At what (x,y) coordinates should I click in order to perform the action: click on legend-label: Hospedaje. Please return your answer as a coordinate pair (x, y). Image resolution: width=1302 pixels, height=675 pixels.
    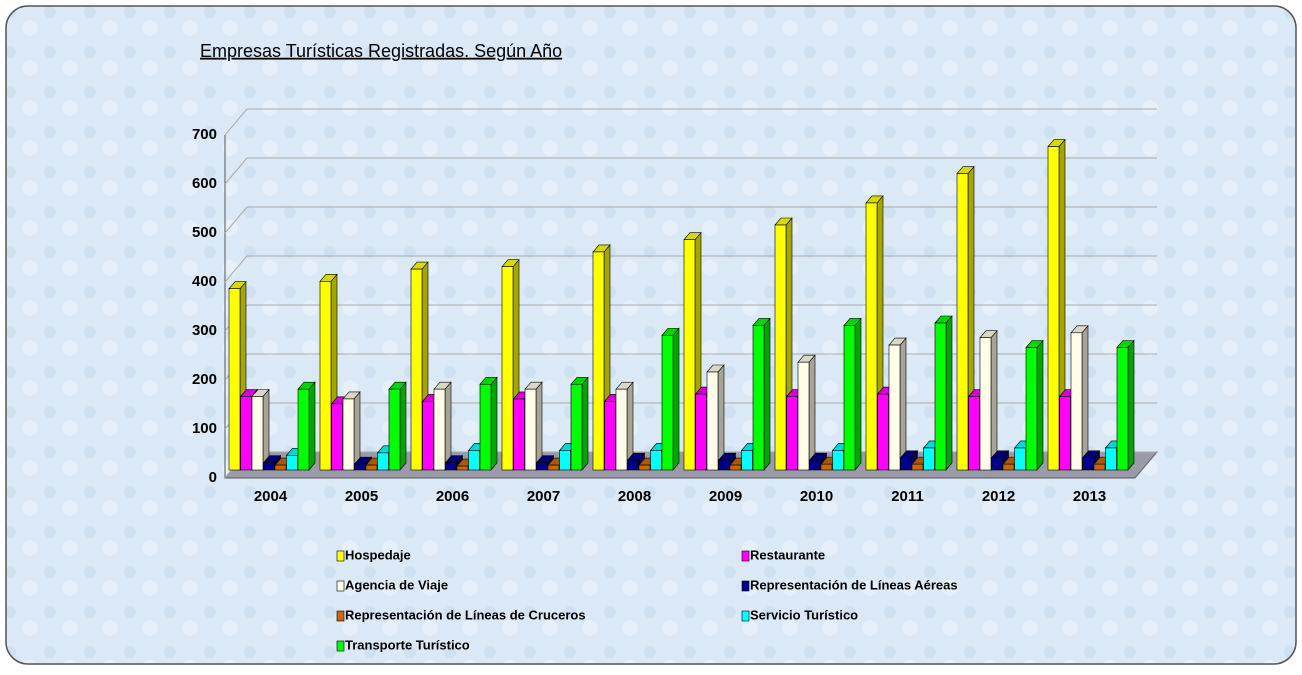
    Looking at the image, I should click on (378, 554).